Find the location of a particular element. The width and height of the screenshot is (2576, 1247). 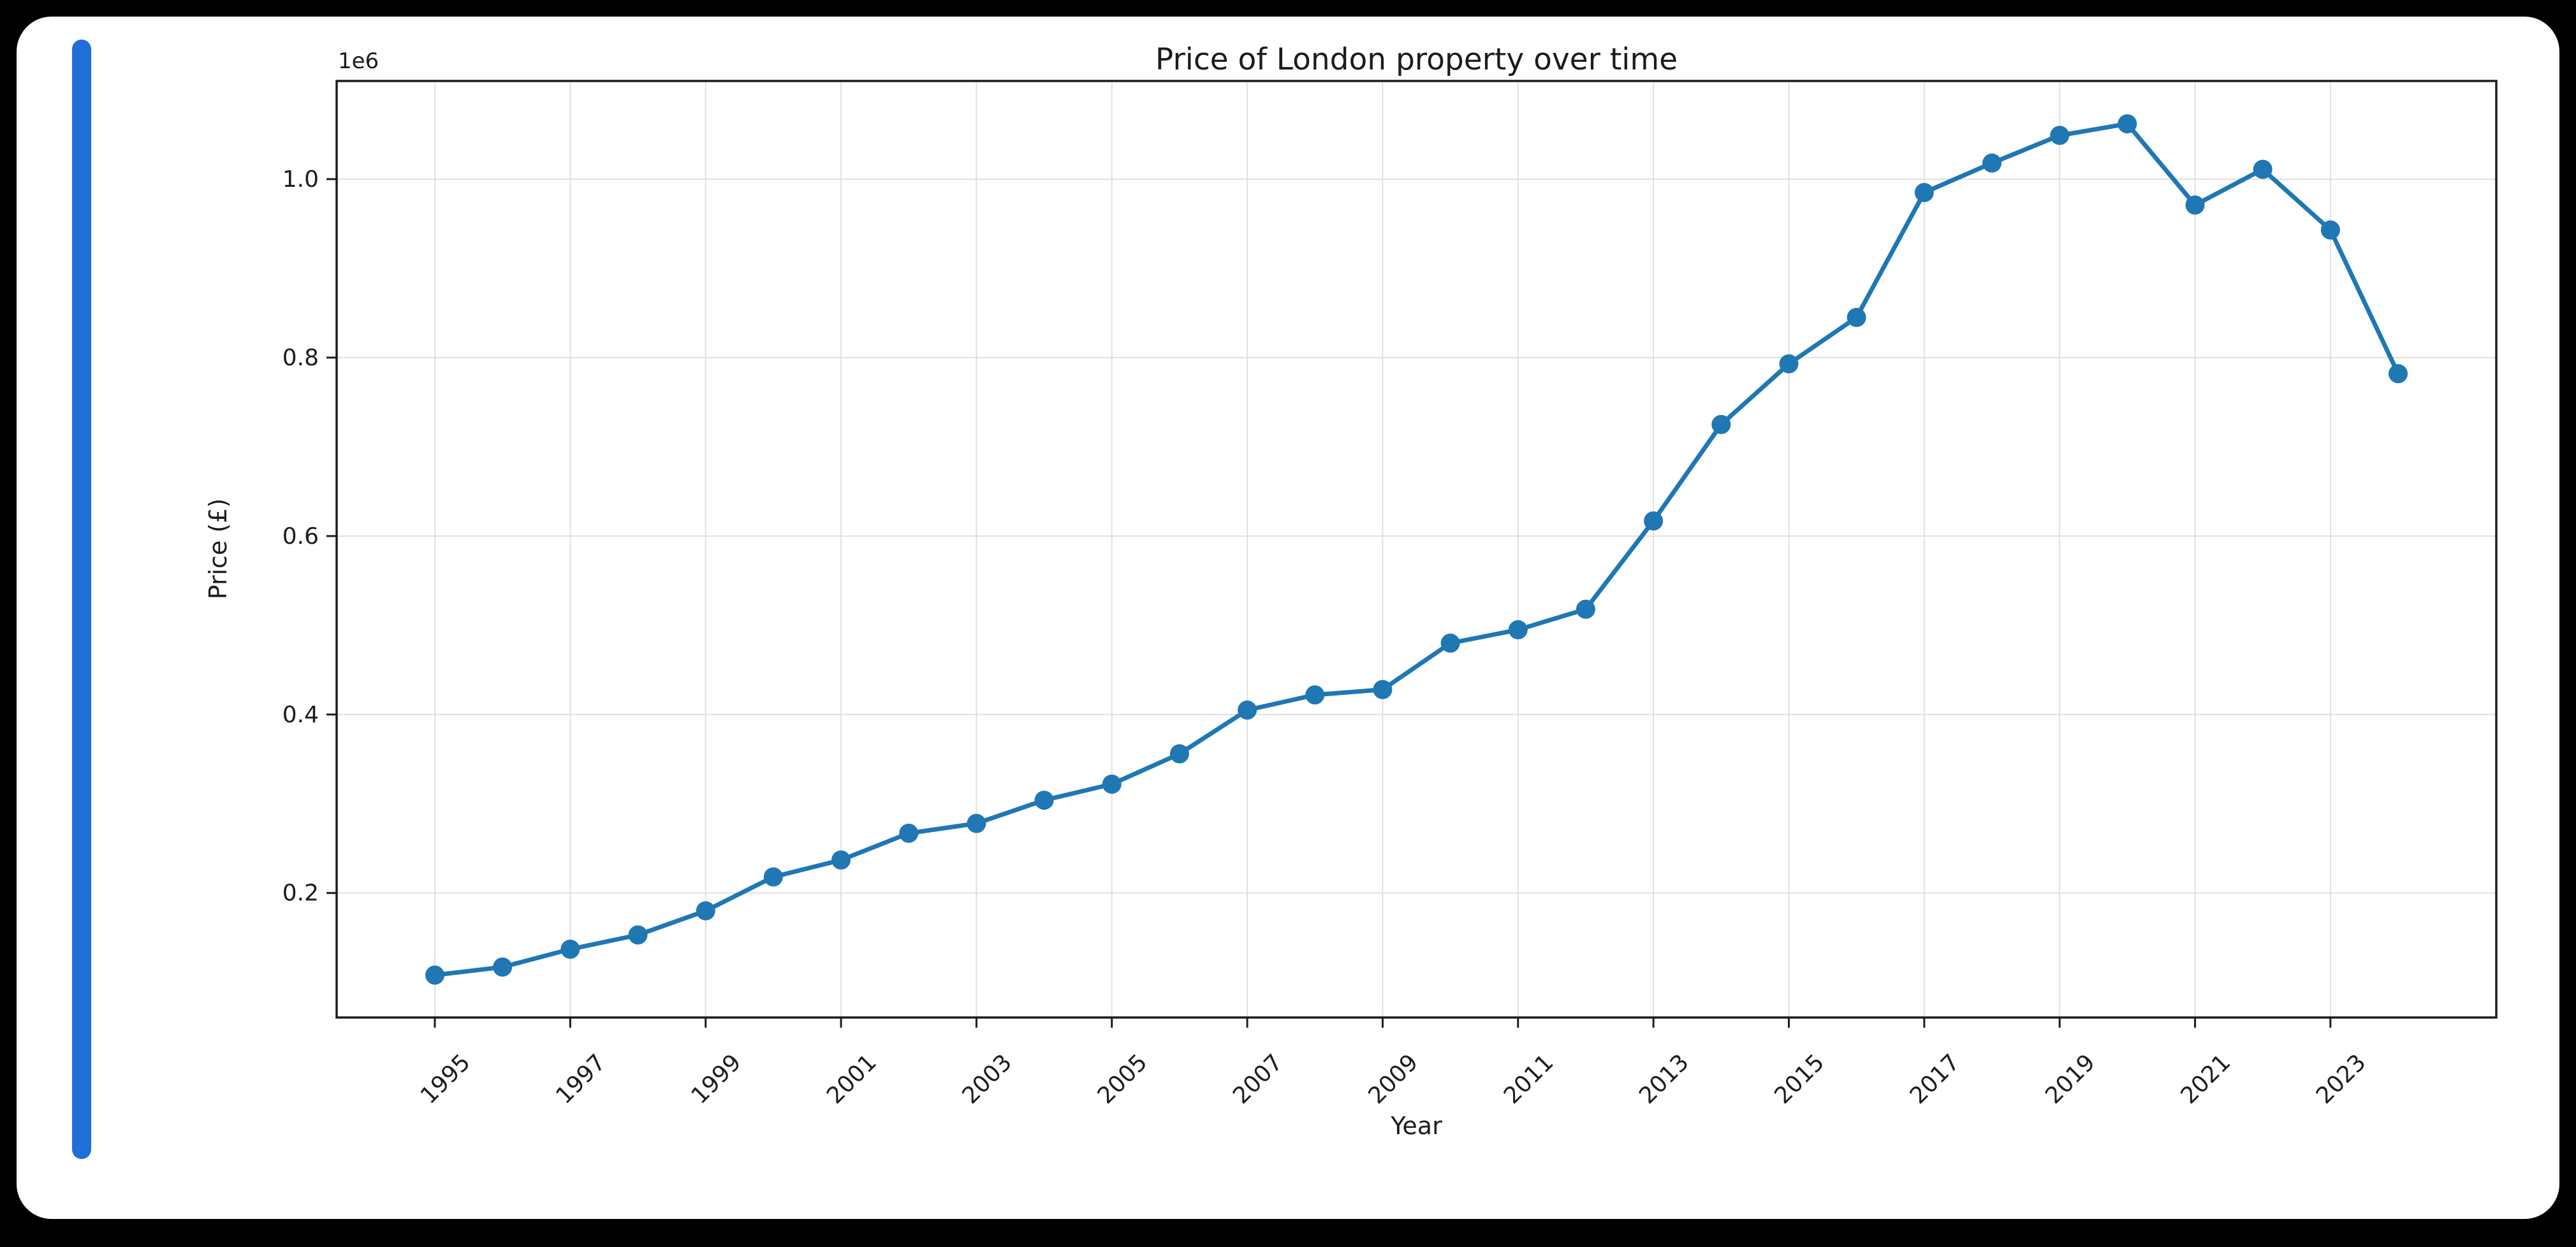

x-tick-label: 1999 is located at coordinates (717, 1079).